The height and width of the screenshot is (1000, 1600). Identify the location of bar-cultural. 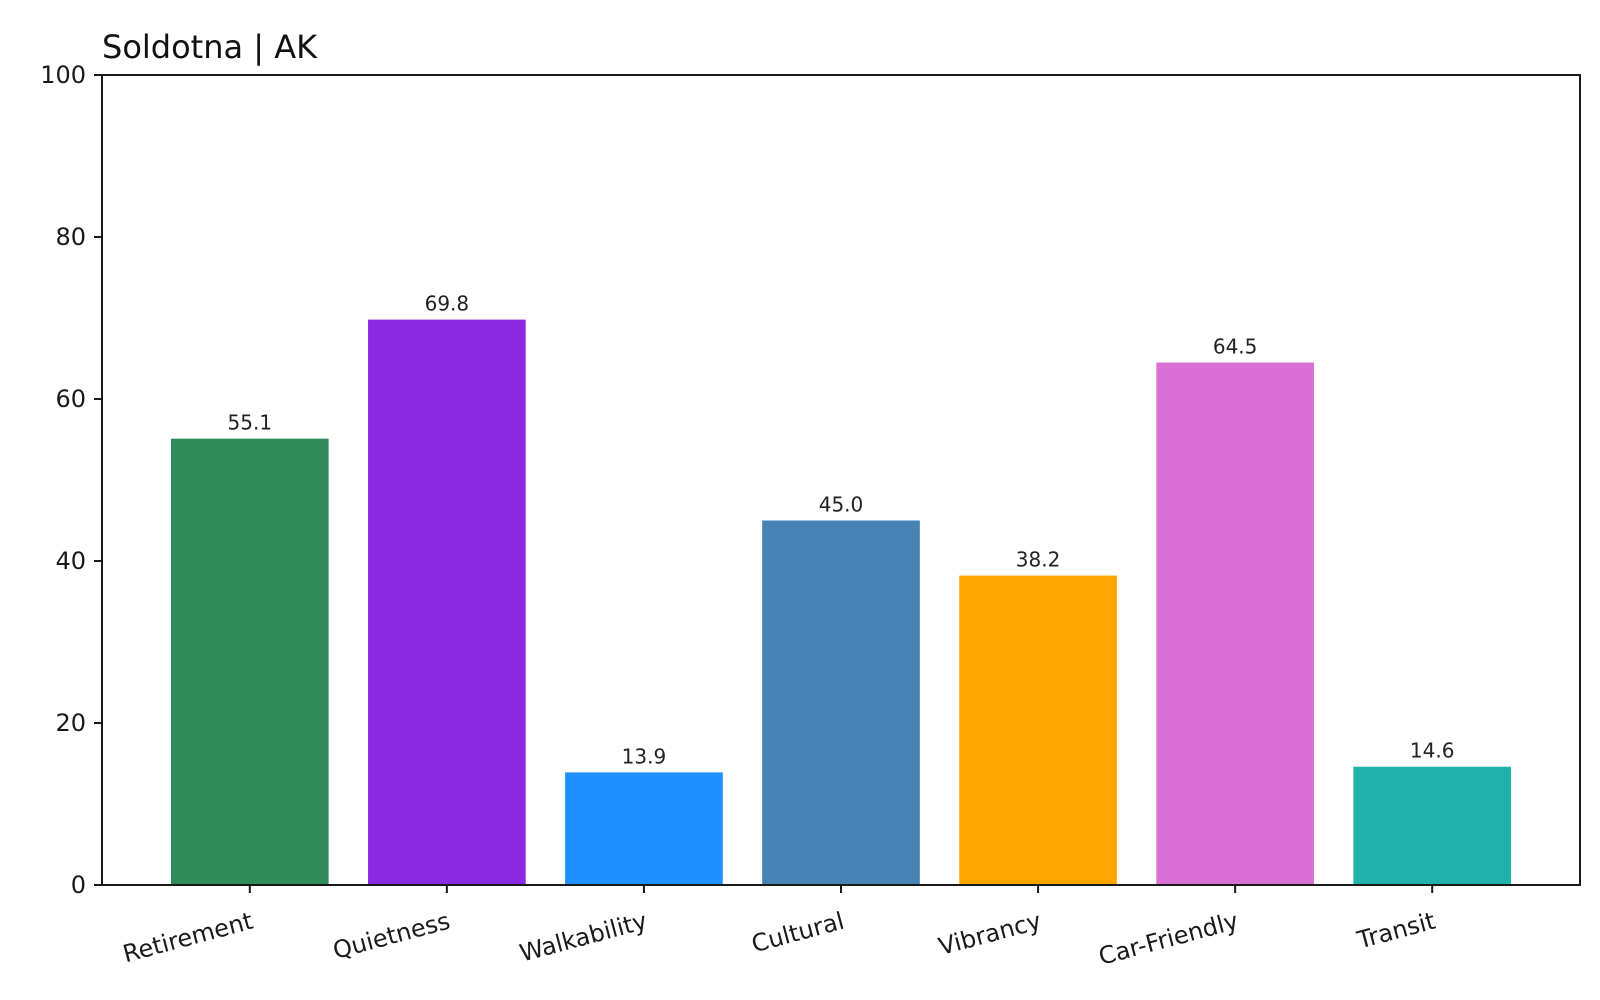
(841, 702).